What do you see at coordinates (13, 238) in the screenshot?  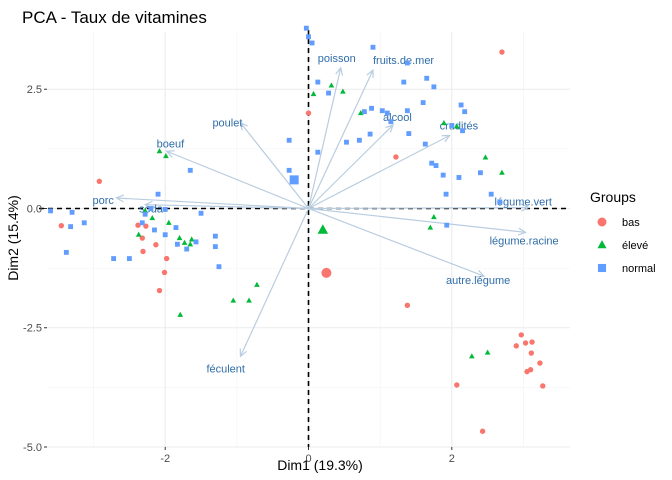 I see `y-axis-title: Dim2 (15.4%)` at bounding box center [13, 238].